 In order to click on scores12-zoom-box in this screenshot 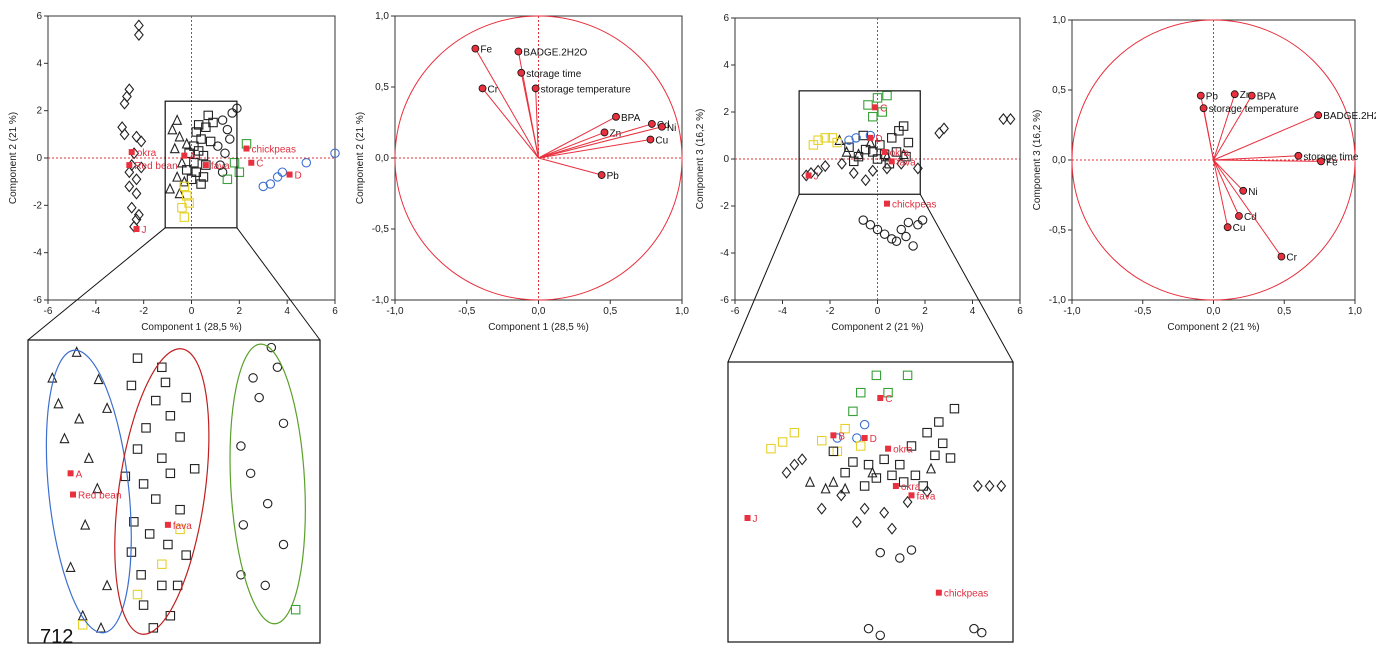, I will do `click(201, 164)`.